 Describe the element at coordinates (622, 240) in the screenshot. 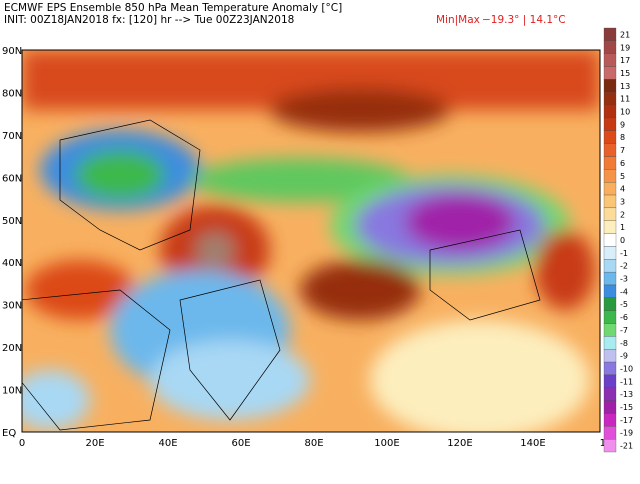

I see `colorbar-label: 0` at that location.